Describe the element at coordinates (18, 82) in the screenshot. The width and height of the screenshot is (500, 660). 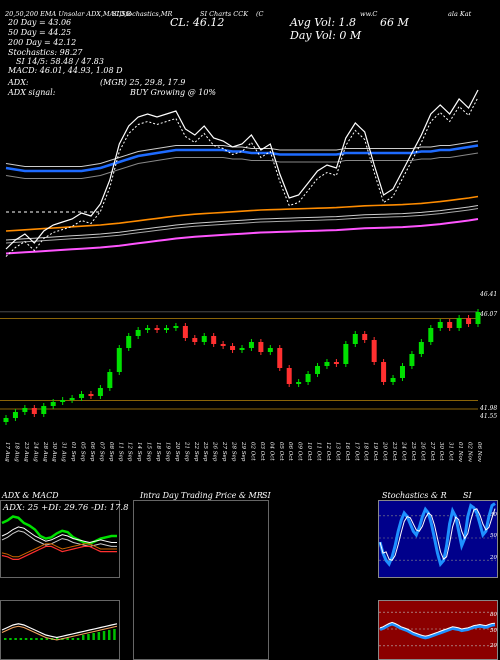
I see `adx-label: ADX:` at that location.